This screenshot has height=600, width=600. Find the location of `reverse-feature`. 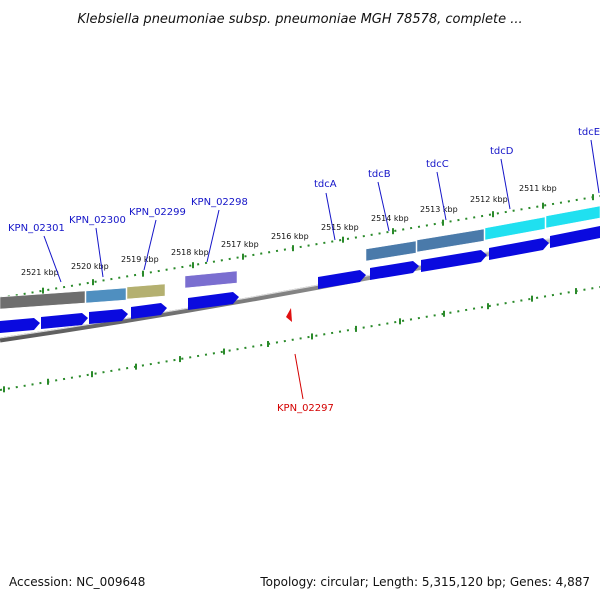

reverse-feature is located at coordinates (289, 315).